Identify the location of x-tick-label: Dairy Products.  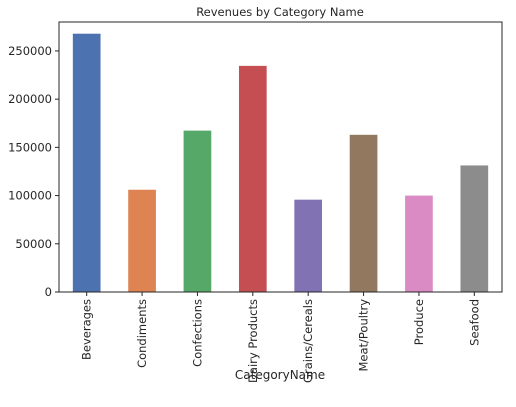
(253, 341).